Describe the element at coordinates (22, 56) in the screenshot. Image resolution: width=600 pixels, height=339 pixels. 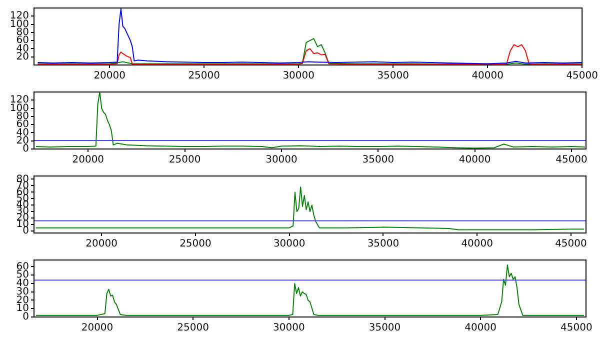
I see `y-tick-label: 20` at that location.